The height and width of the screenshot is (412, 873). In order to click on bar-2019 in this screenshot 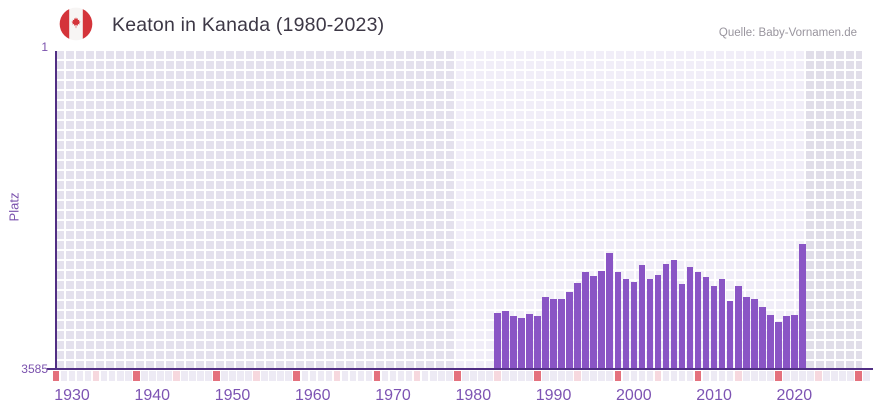, I will do `click(770, 342)`.